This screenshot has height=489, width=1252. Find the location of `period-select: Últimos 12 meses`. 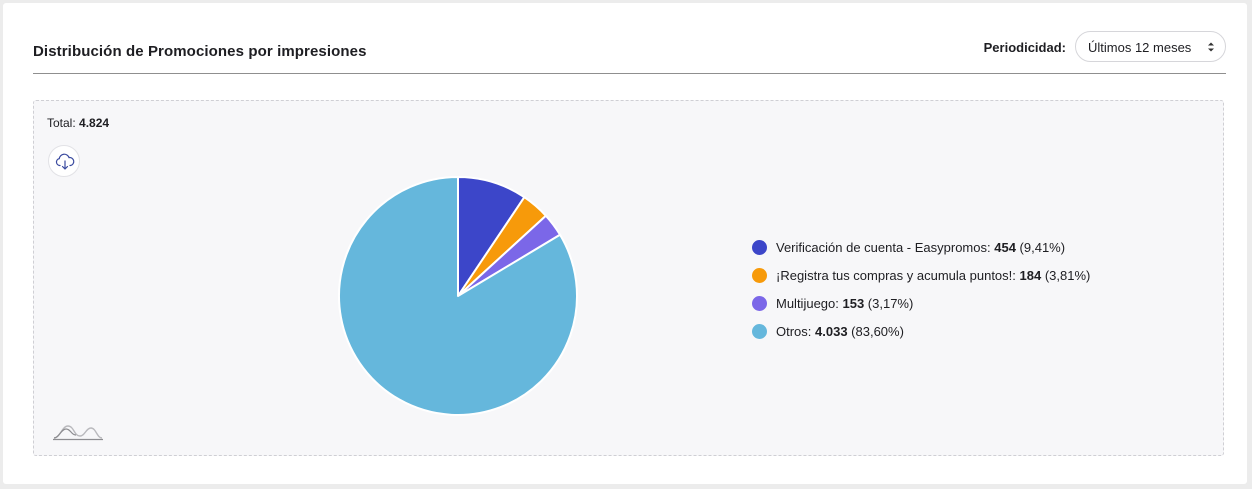

period-select: Últimos 12 meses is located at coordinates (1150, 46).